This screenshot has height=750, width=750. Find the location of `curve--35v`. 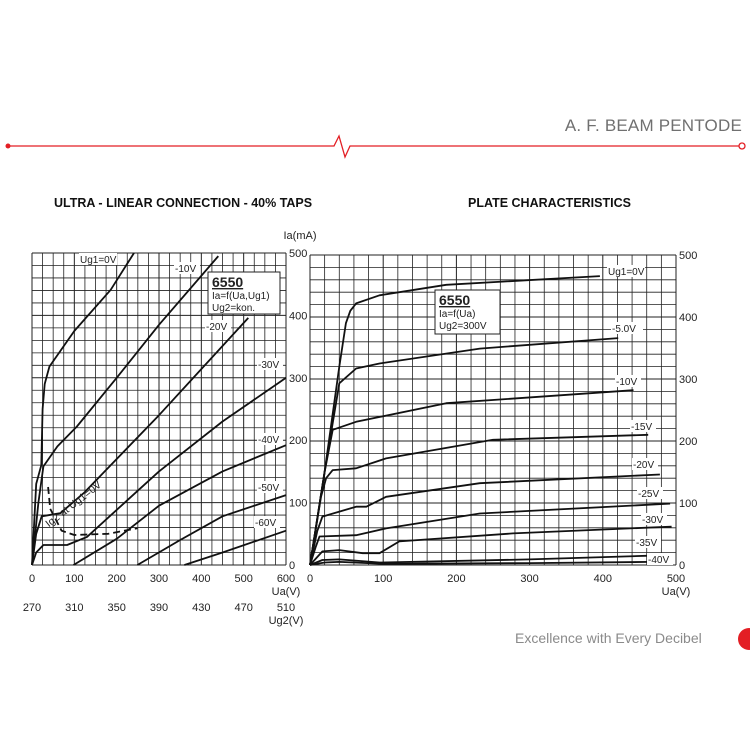

curve--35v is located at coordinates (479, 560).